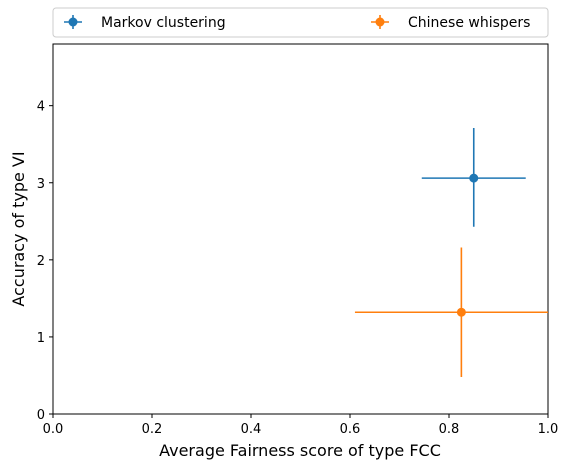 This screenshot has height=471, width=569. I want to click on x-tick-label: 0.0, so click(53, 429).